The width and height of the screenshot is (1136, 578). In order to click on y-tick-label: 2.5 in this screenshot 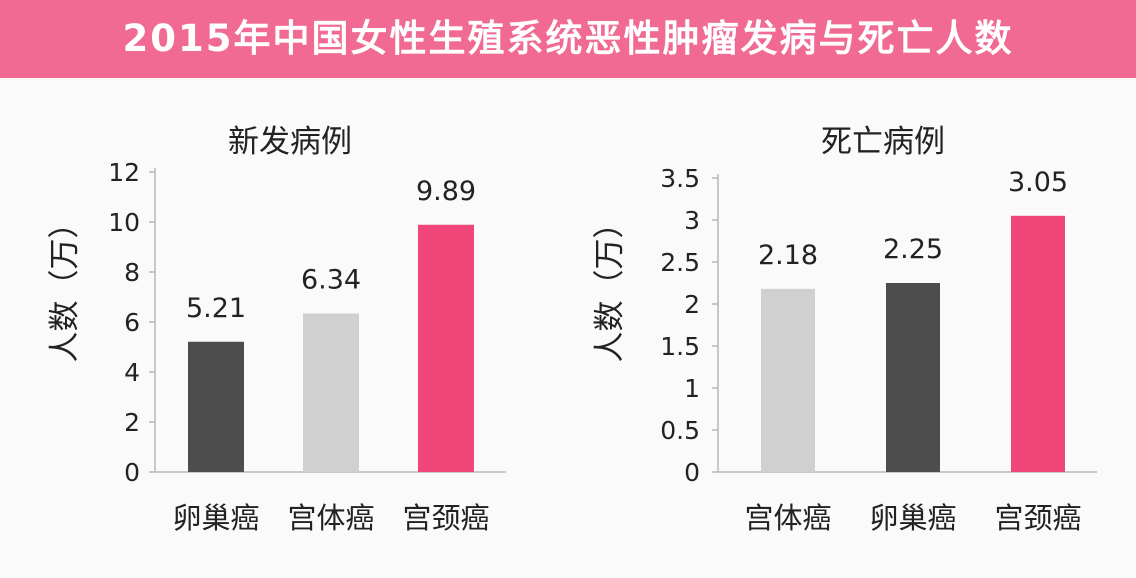, I will do `click(680, 262)`.